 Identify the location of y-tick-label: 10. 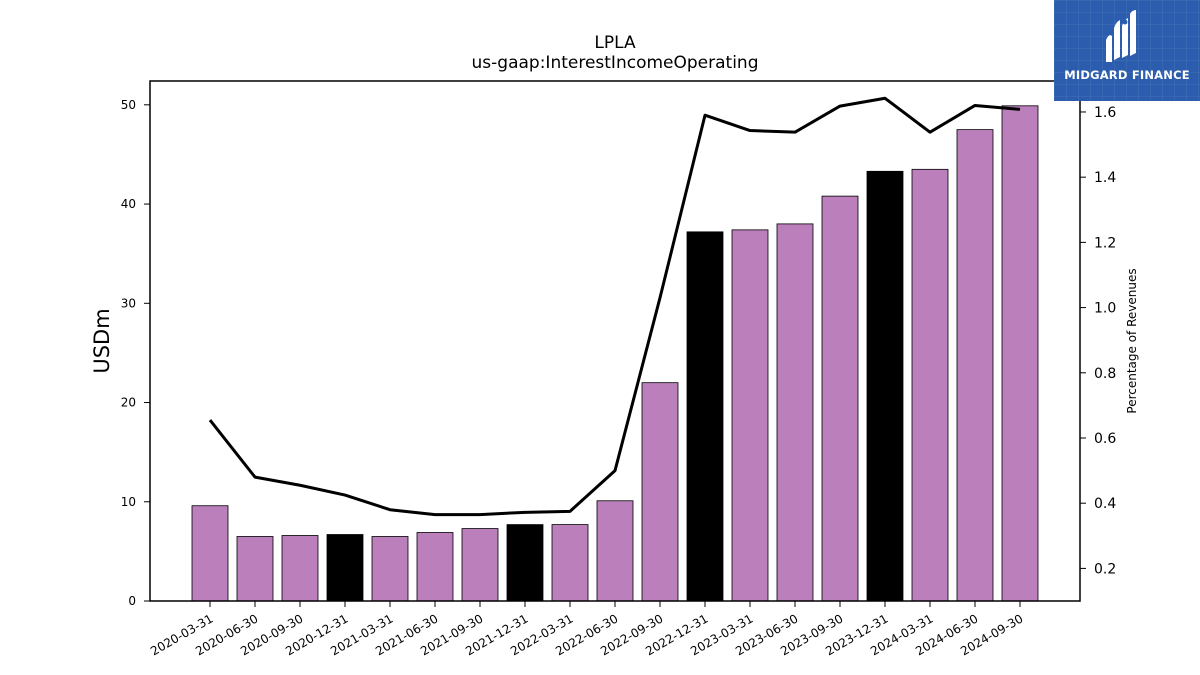
(128, 502).